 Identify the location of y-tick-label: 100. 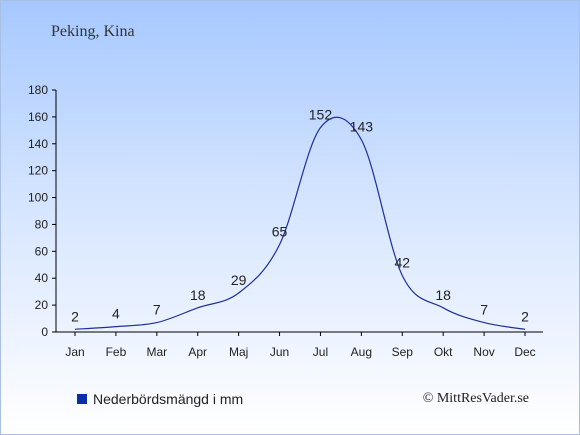
(38, 198).